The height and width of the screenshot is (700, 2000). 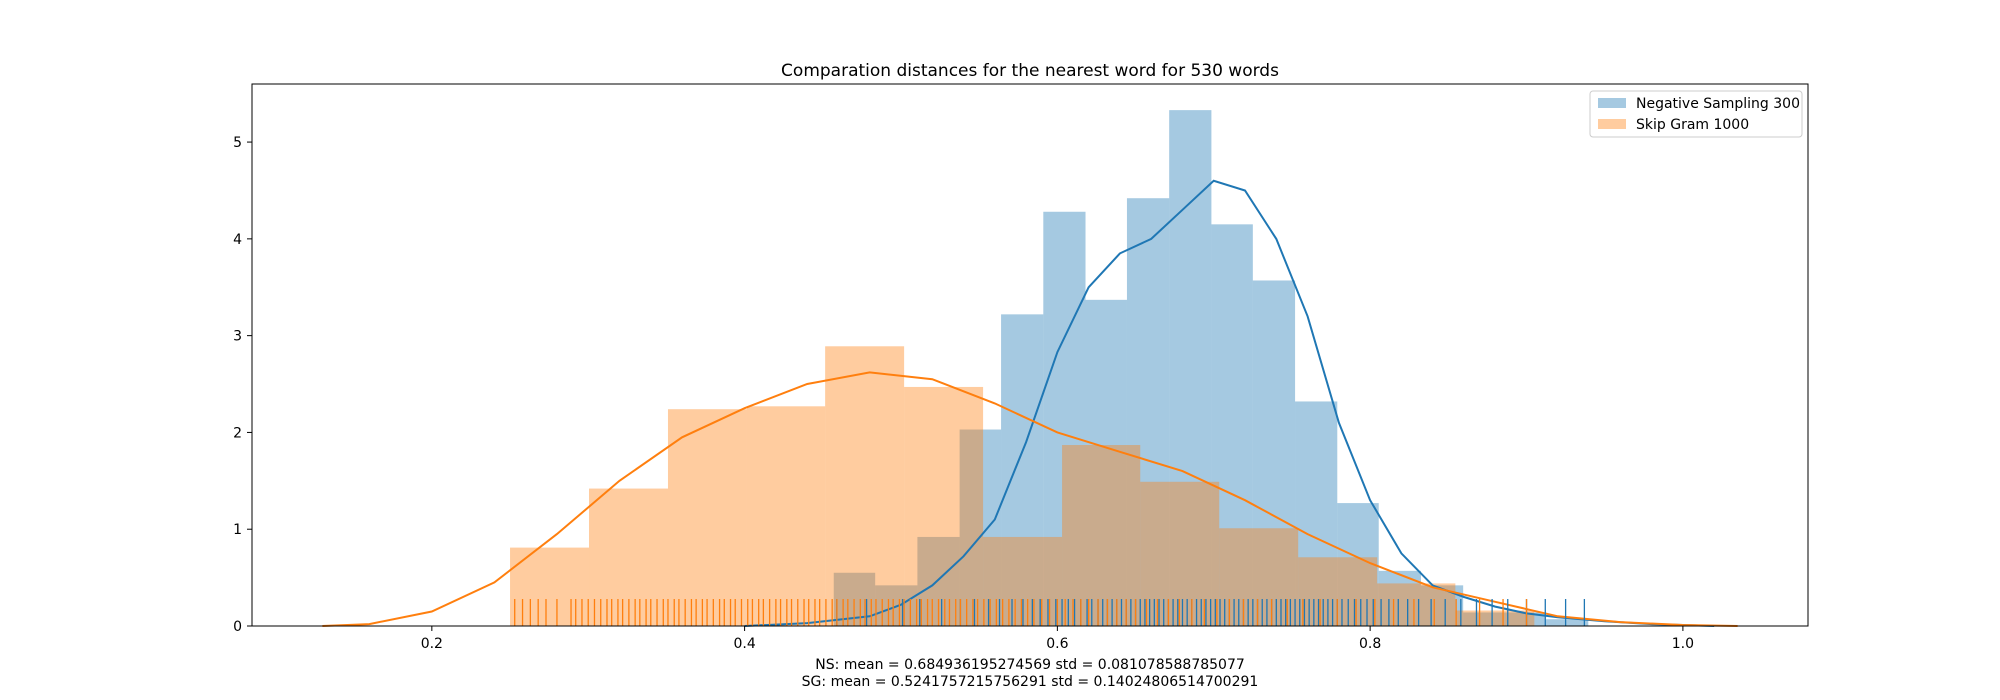 What do you see at coordinates (1683, 644) in the screenshot?
I see `x-tick-label: 1.0` at bounding box center [1683, 644].